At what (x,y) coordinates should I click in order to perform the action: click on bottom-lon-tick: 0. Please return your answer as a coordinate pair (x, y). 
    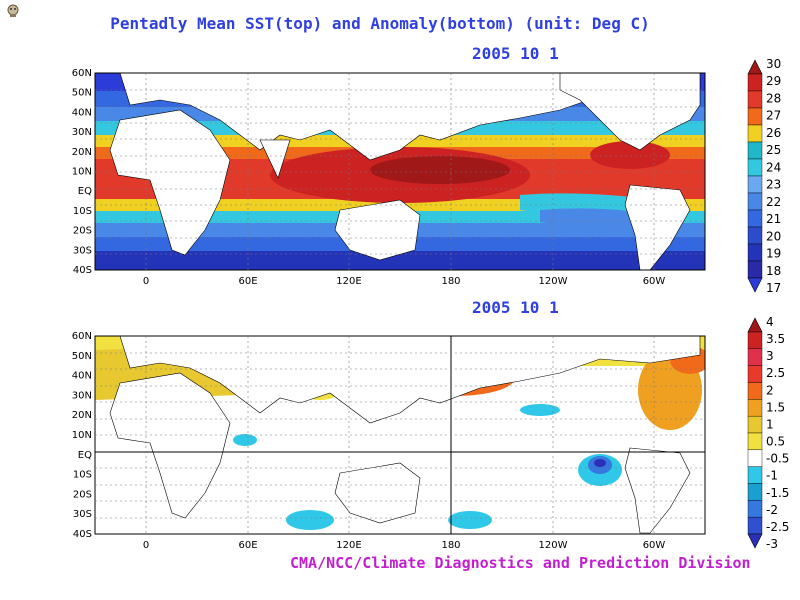
    Looking at the image, I should click on (146, 545).